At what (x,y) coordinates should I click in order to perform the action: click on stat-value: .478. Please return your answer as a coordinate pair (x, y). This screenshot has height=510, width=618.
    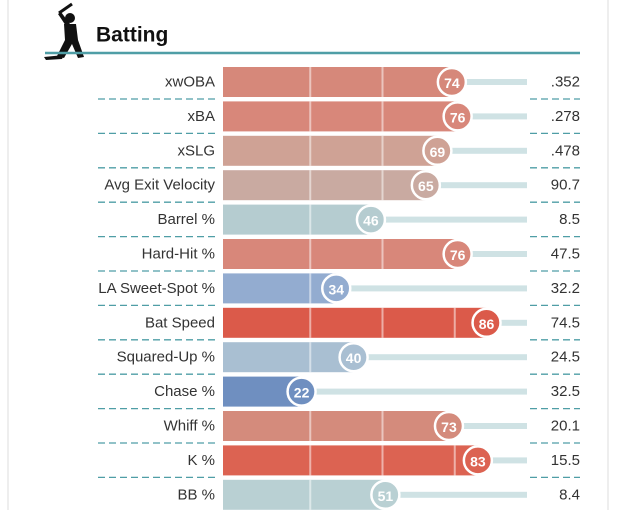
    Looking at the image, I should click on (565, 150).